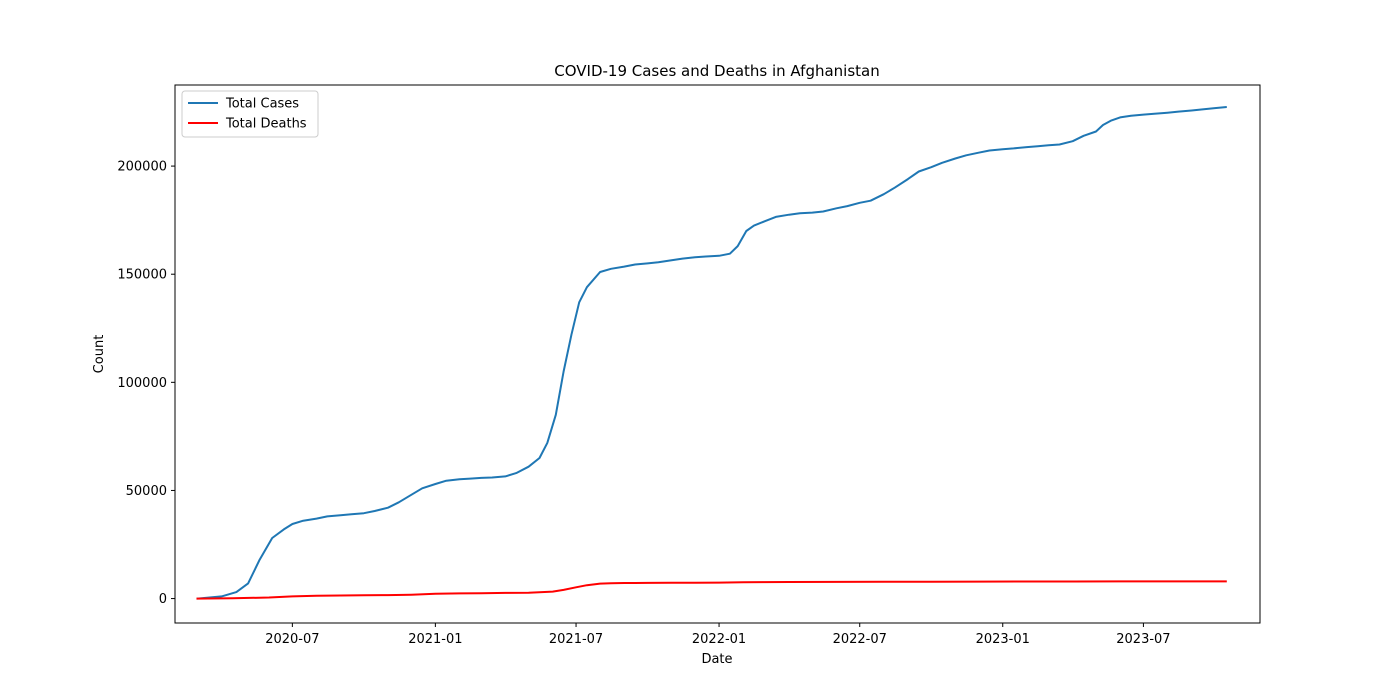  I want to click on y-axis-ticks: 0 50000 100000 150000 200000, so click(146, 383).